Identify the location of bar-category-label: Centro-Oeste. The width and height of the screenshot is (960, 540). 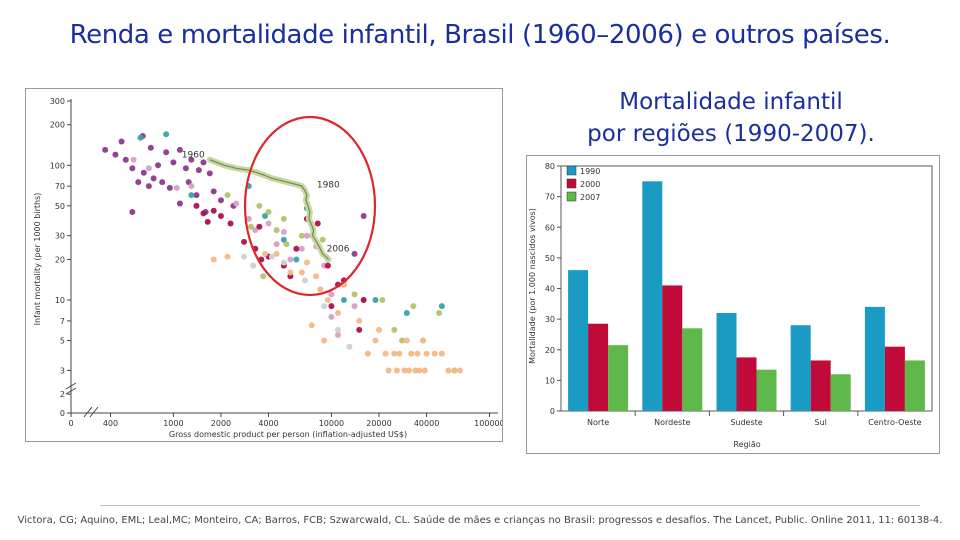
(895, 422).